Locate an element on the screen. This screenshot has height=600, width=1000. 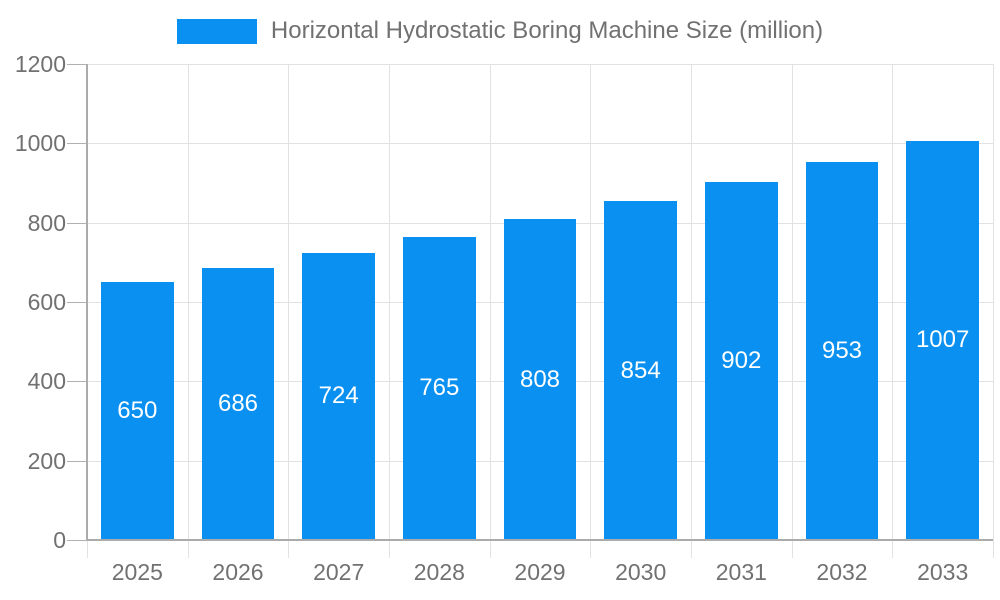
y-axis-tick-label: 200 is located at coordinates (46, 460).